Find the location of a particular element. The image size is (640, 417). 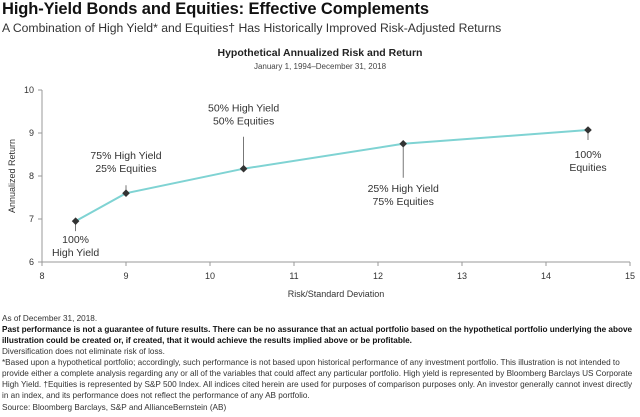

x-tick-label: 11 is located at coordinates (293, 276).